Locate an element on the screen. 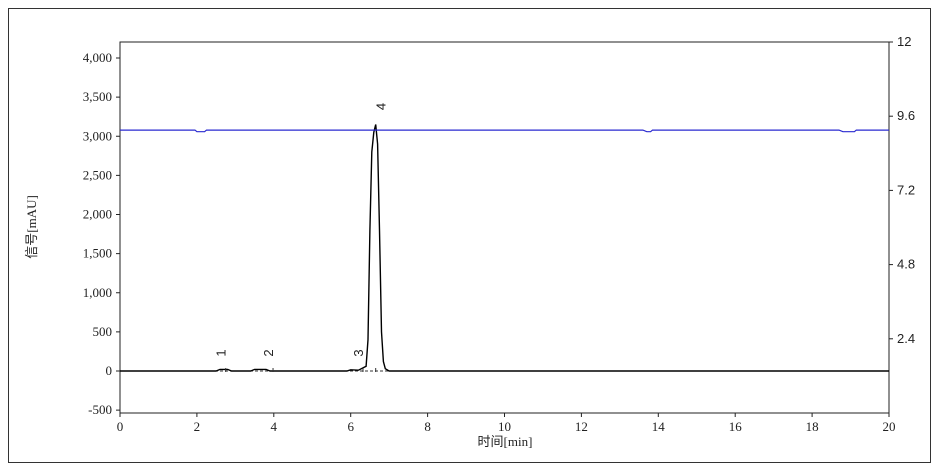  right-axis: 2.4 4.8 7.2 9.6 12 is located at coordinates (902, 190).